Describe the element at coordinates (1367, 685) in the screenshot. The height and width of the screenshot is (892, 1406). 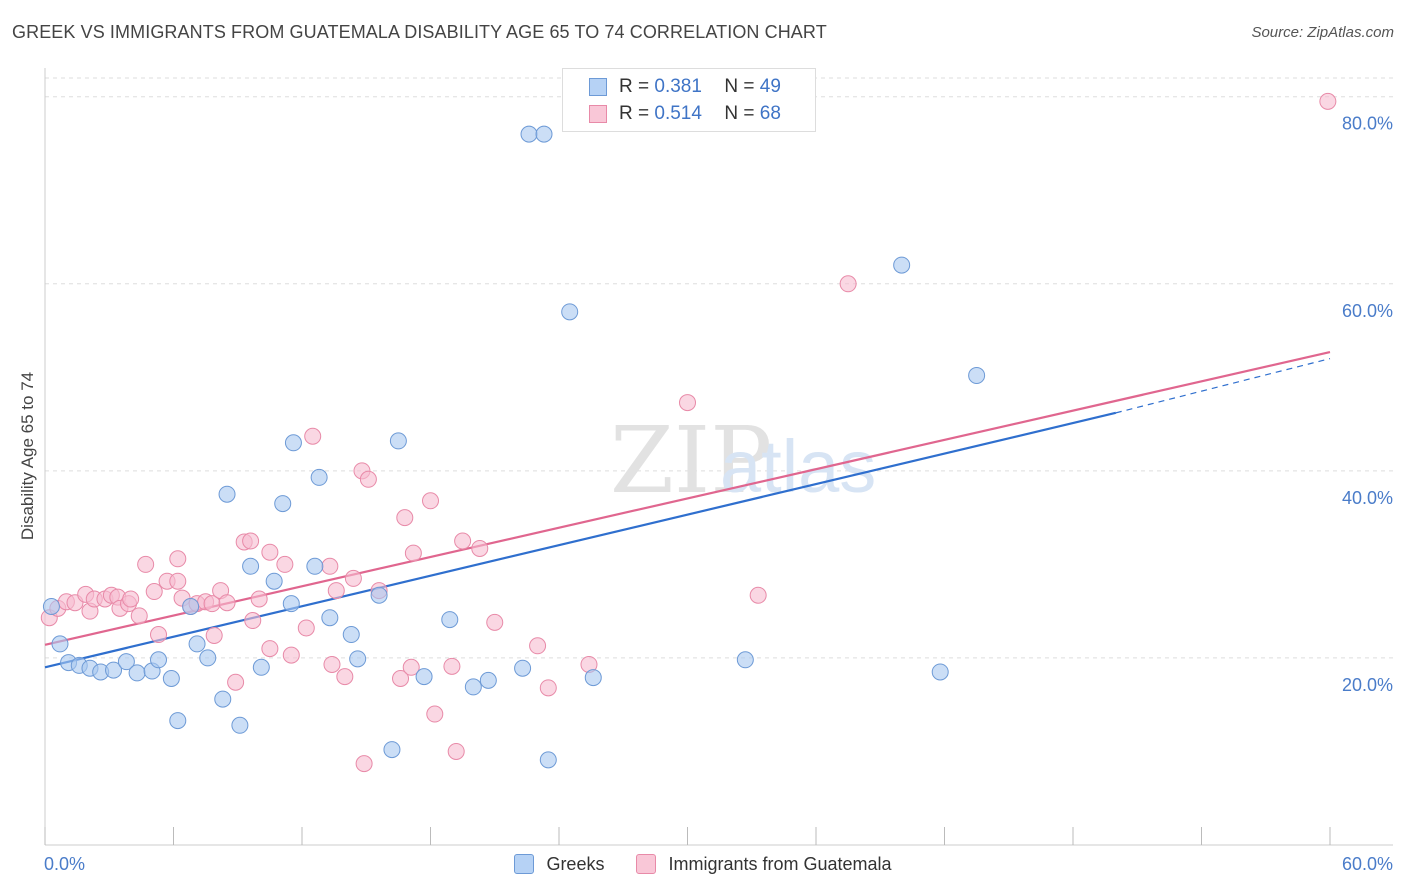
I see `y-tick-label: 20.0%` at that location.